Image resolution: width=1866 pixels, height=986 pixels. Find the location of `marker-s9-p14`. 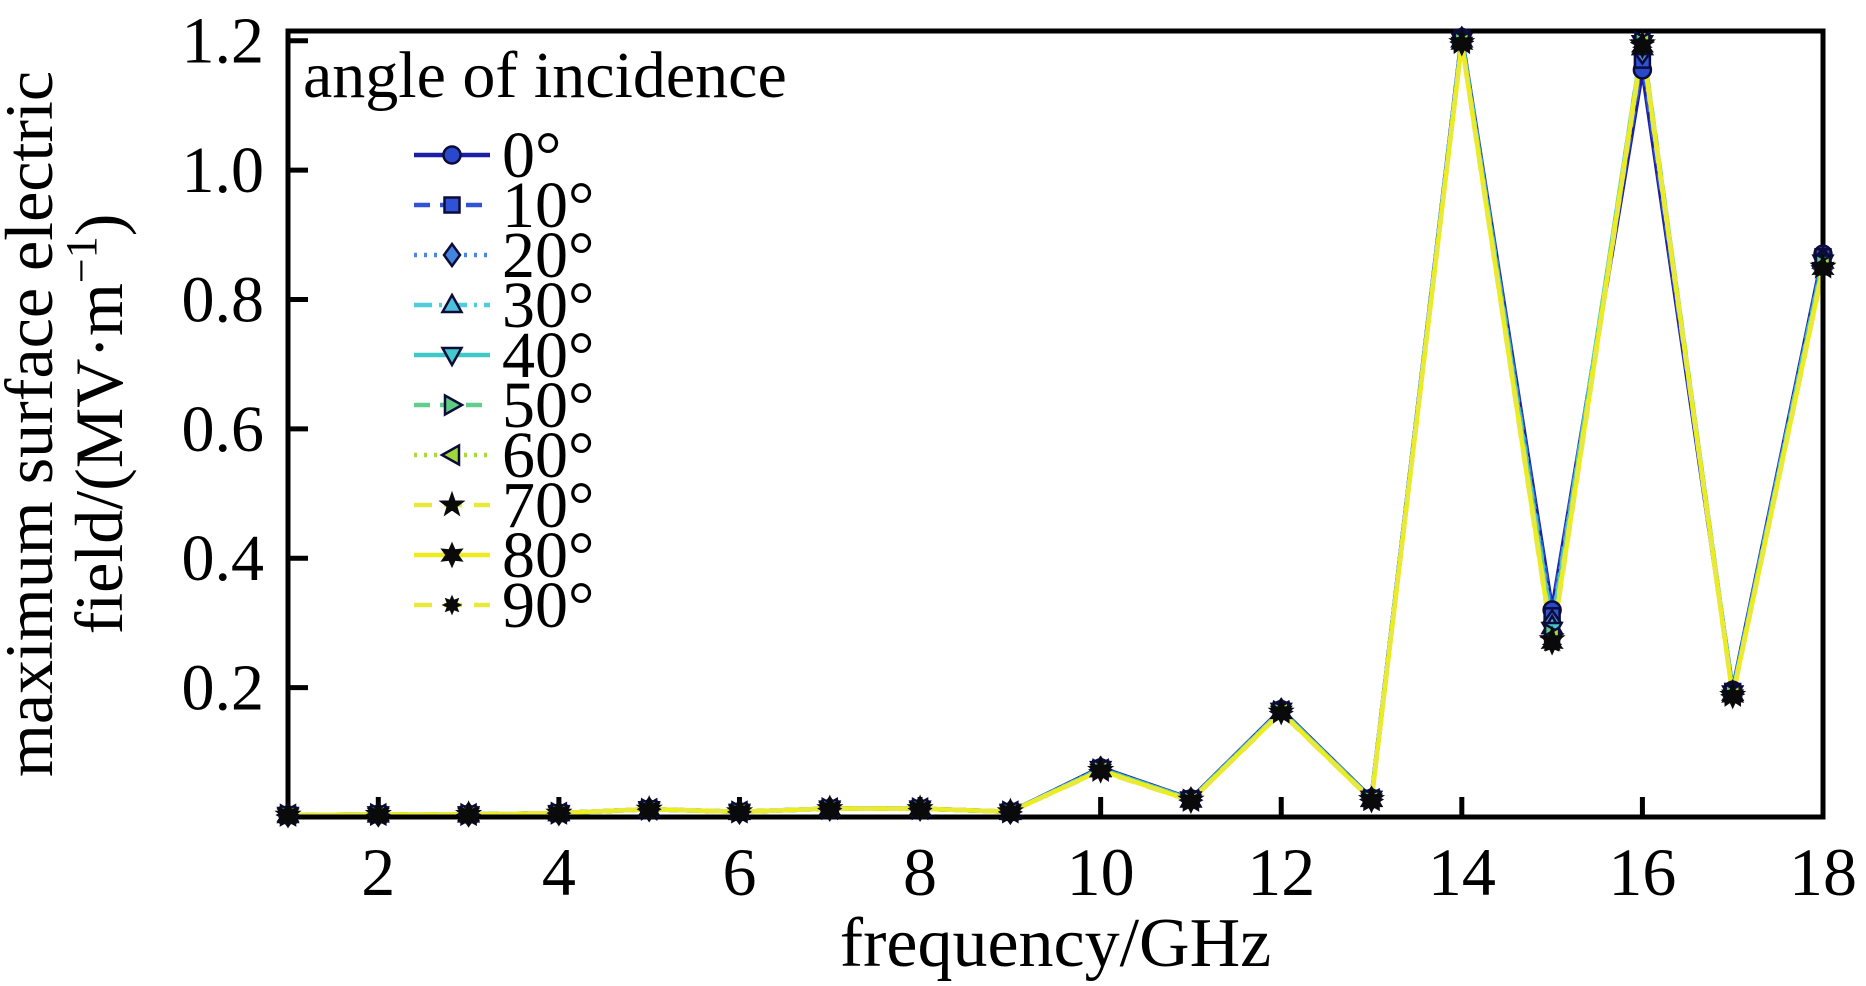

marker-s9-p14 is located at coordinates (1552, 644).